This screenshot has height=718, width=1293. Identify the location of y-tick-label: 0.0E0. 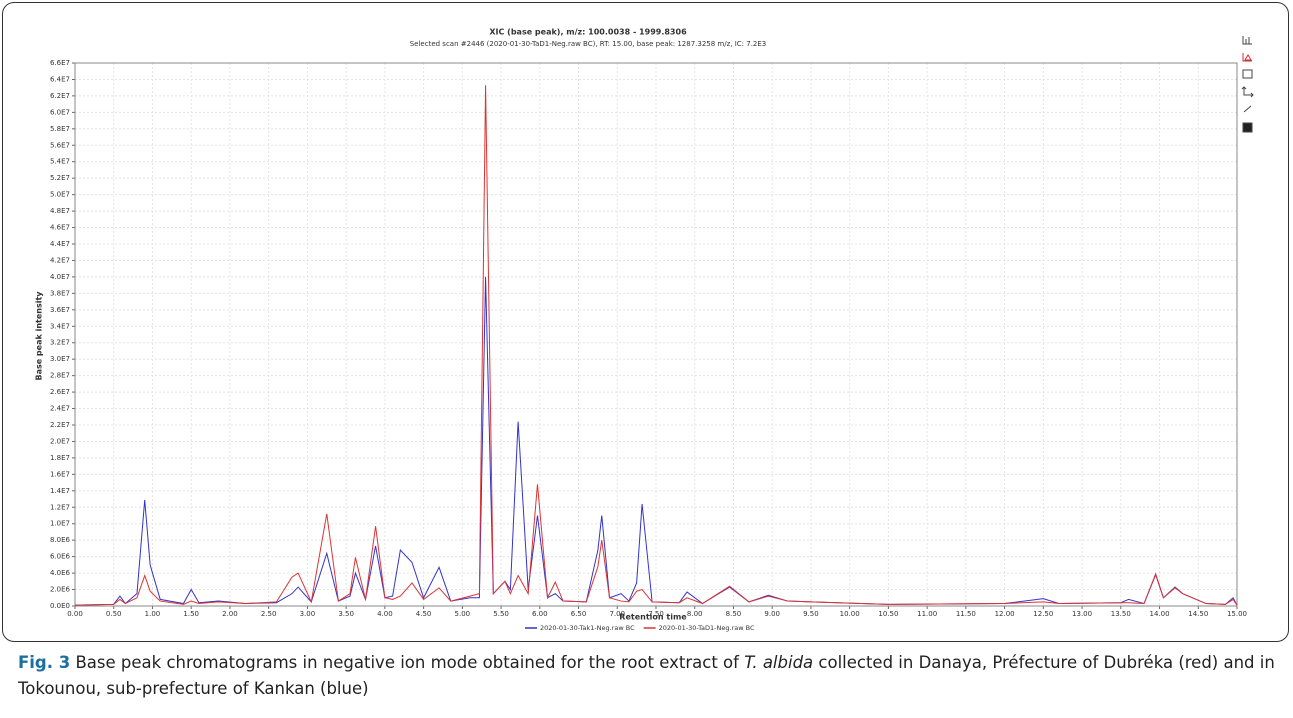
(60, 606).